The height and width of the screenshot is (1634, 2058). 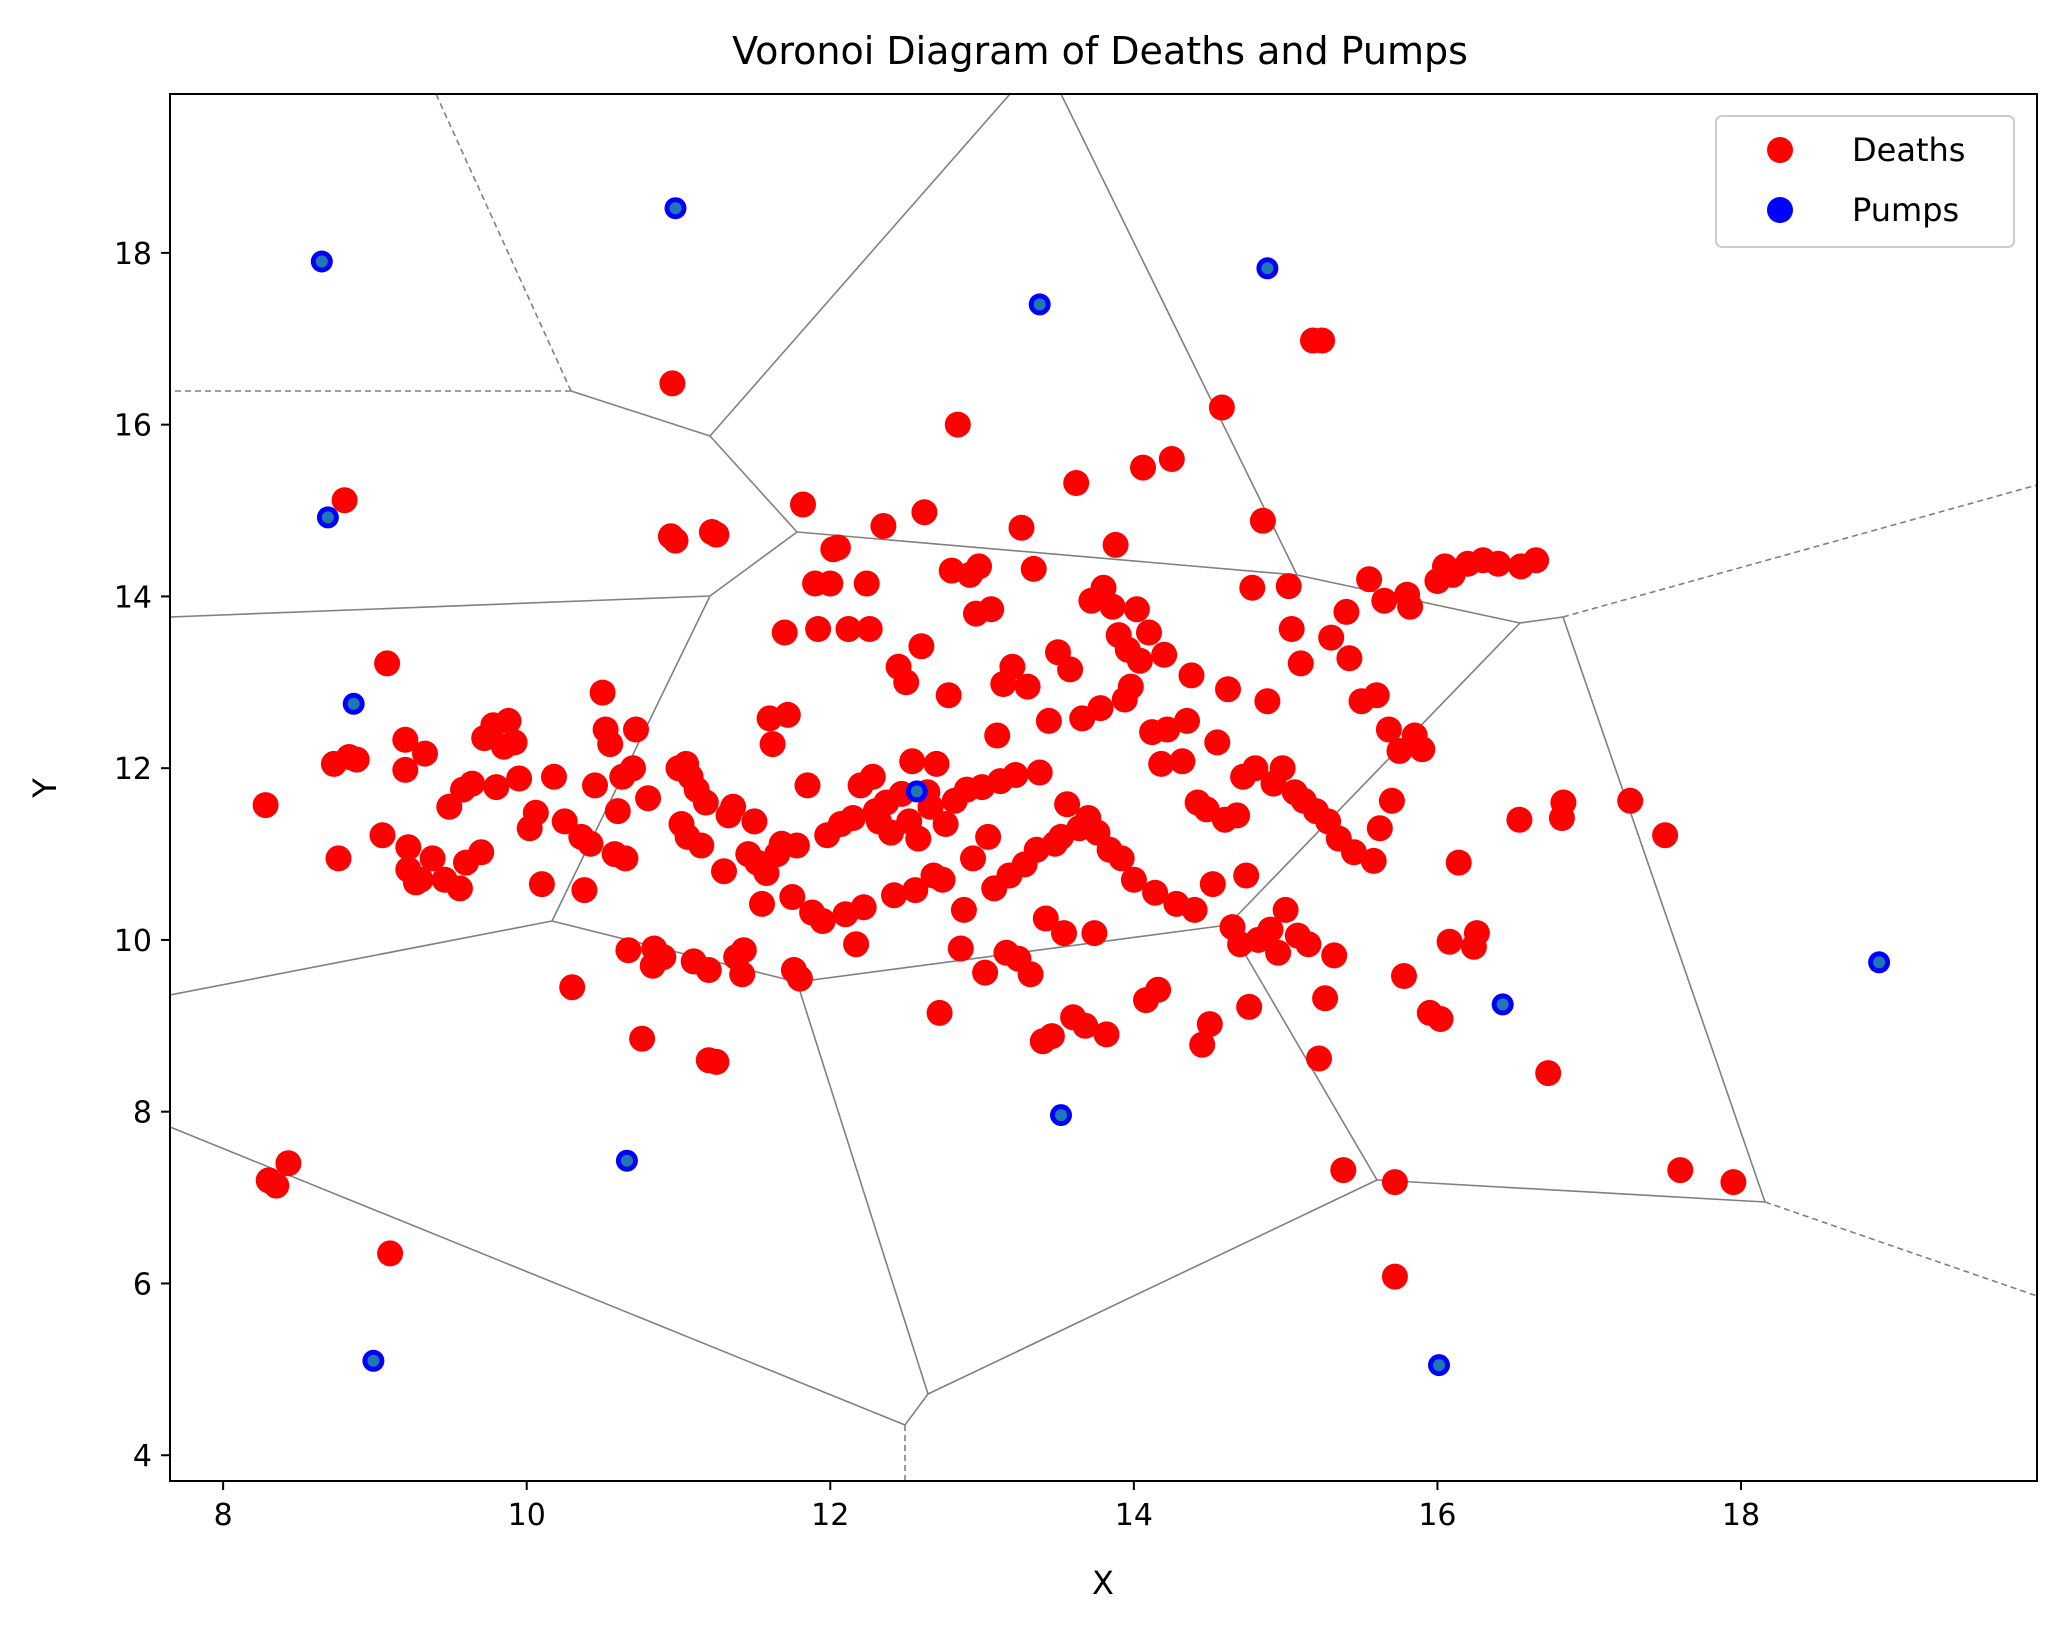 I want to click on x-tick-label: 8, so click(x=223, y=1515).